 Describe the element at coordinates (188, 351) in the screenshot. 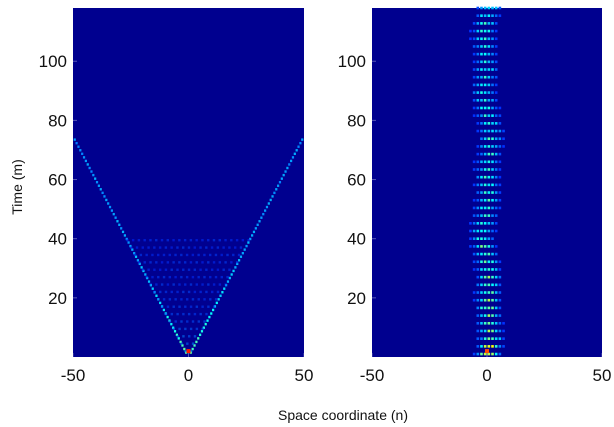

I see `source-cell` at that location.